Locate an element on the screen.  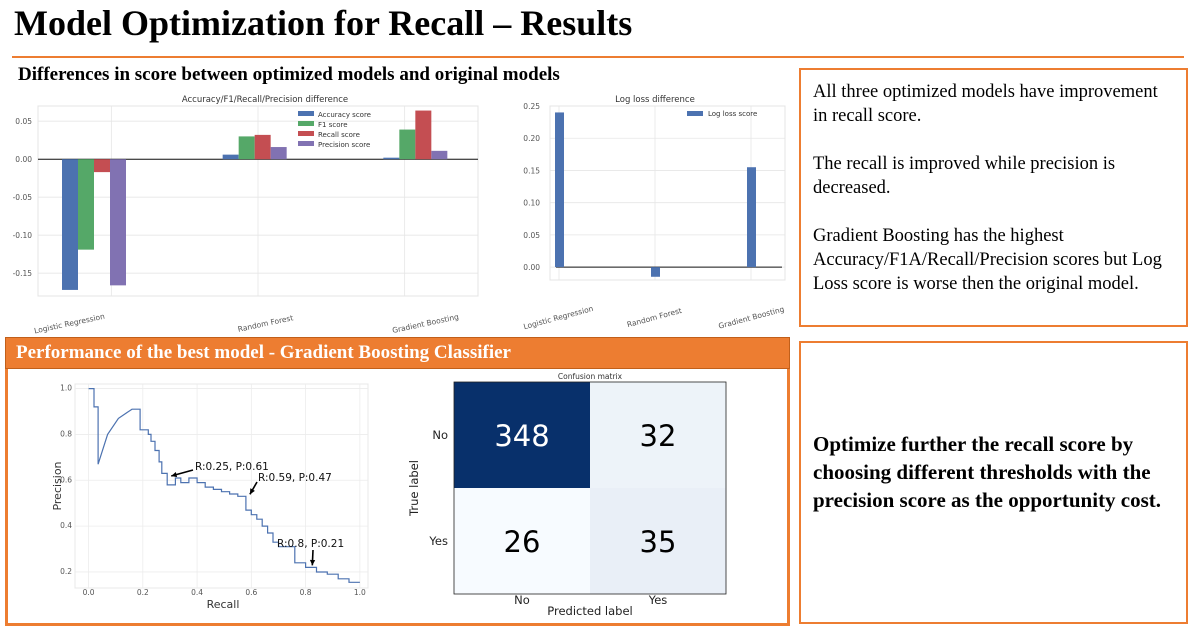
chart3-annotation-label: R:0.8, P:0.21 is located at coordinates (310, 544).